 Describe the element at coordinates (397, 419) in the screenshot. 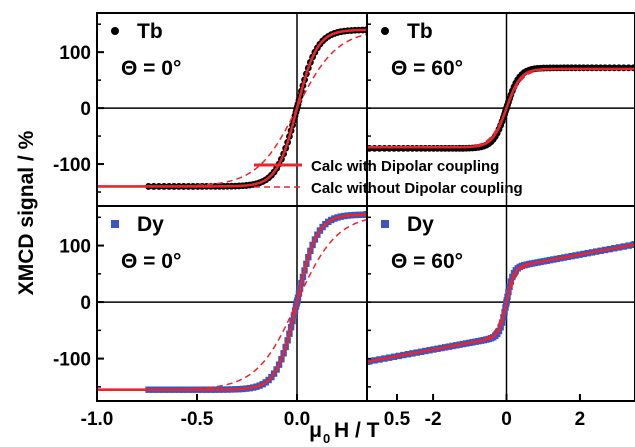

I see `x-tick-label: 0.5` at that location.